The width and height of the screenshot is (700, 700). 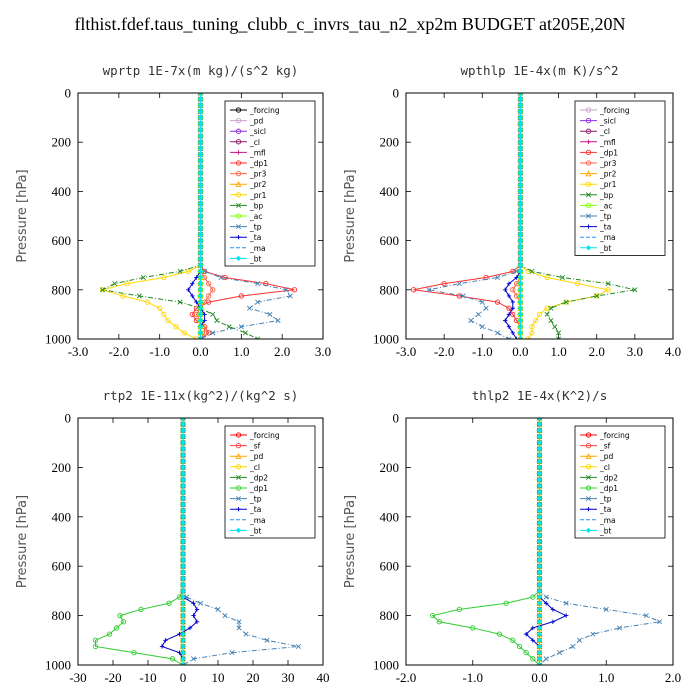 I want to click on legend-label: _ma, so click(x=607, y=237).